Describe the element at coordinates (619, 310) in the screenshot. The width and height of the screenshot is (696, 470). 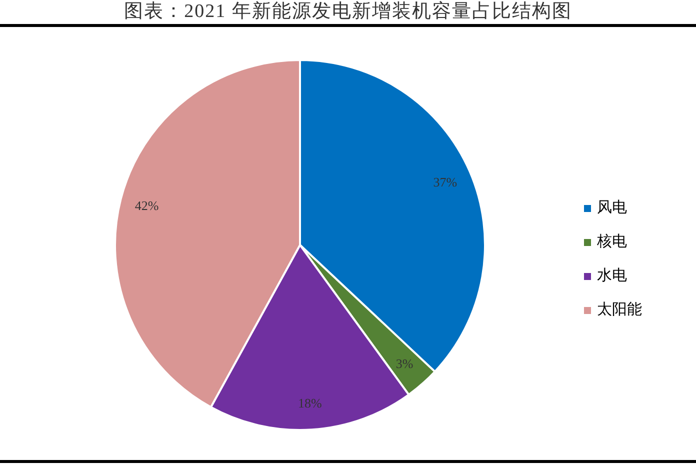
I see `legend-label: 太阳能` at that location.